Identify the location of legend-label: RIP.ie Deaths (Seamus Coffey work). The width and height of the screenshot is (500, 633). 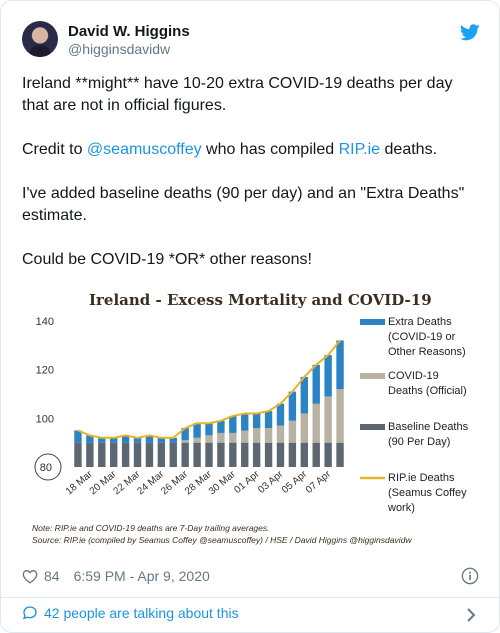
(427, 493).